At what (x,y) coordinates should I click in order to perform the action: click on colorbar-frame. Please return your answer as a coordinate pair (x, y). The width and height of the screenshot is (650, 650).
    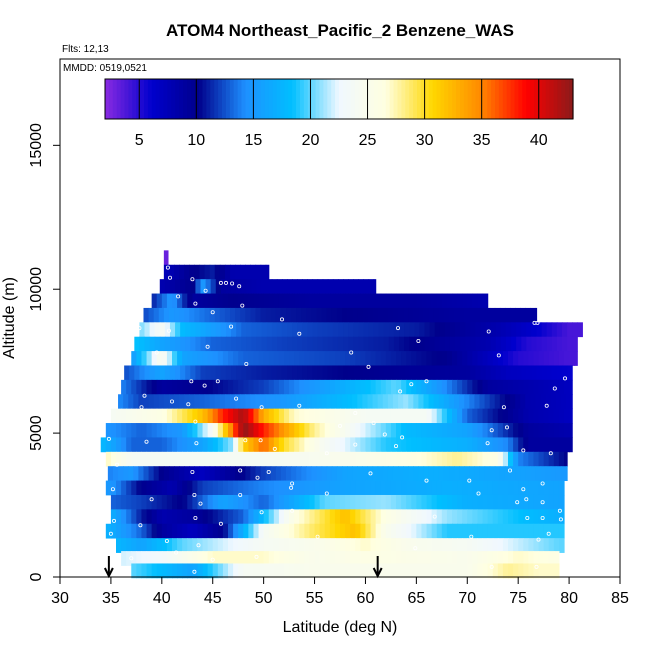
    Looking at the image, I should click on (339, 99).